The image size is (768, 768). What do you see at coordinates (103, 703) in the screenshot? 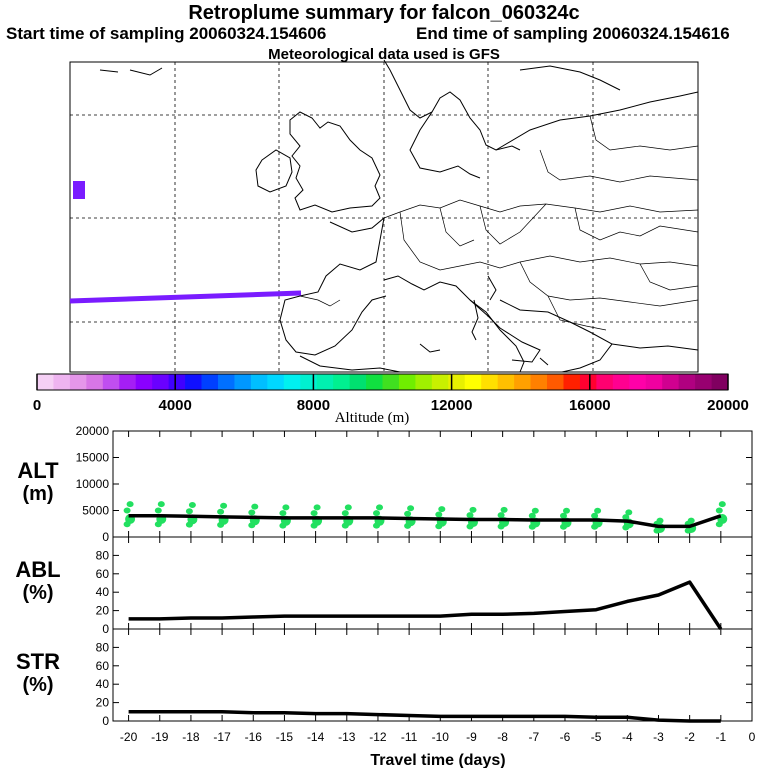
I see `y-tick-label: 20` at bounding box center [103, 703].